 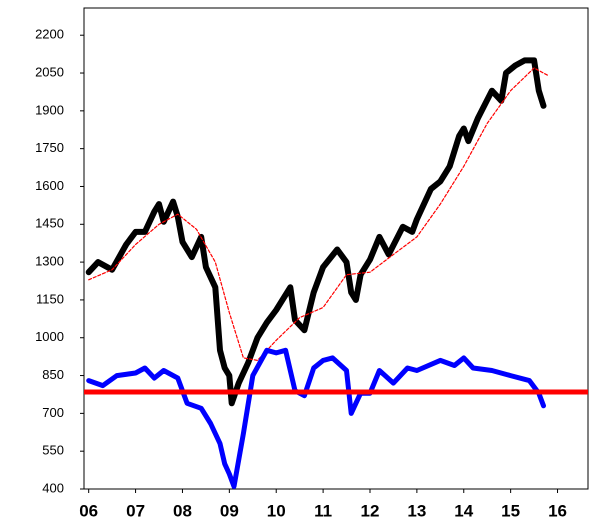 What do you see at coordinates (53, 374) in the screenshot?
I see `y-tick-label: 850` at bounding box center [53, 374].